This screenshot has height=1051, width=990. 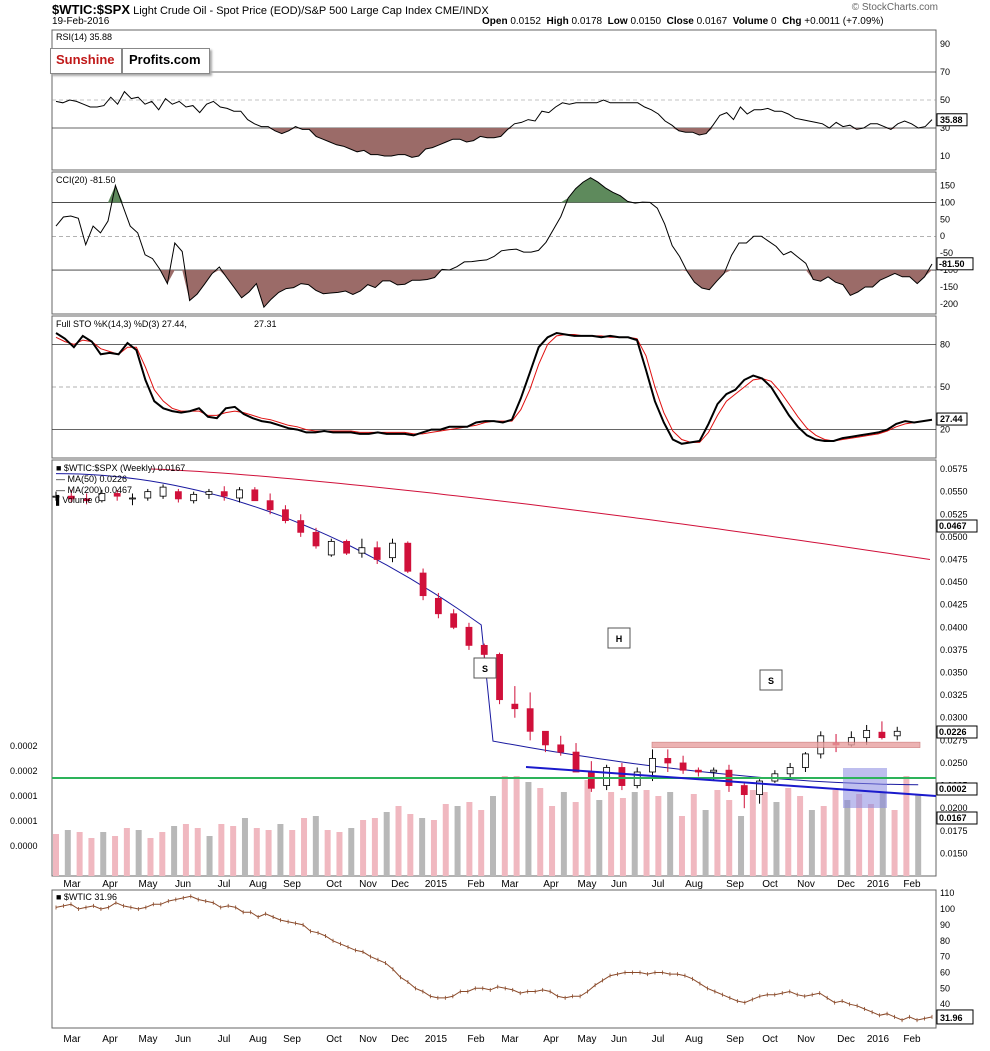 I want to click on price-x-label: May, so click(x=587, y=884).